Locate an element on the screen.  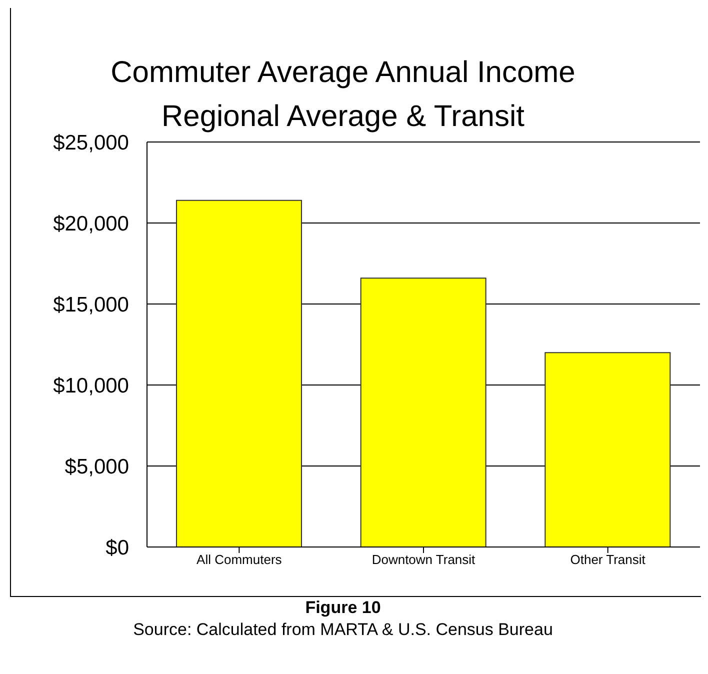
y-tick-label: $25,000 is located at coordinates (91, 142).